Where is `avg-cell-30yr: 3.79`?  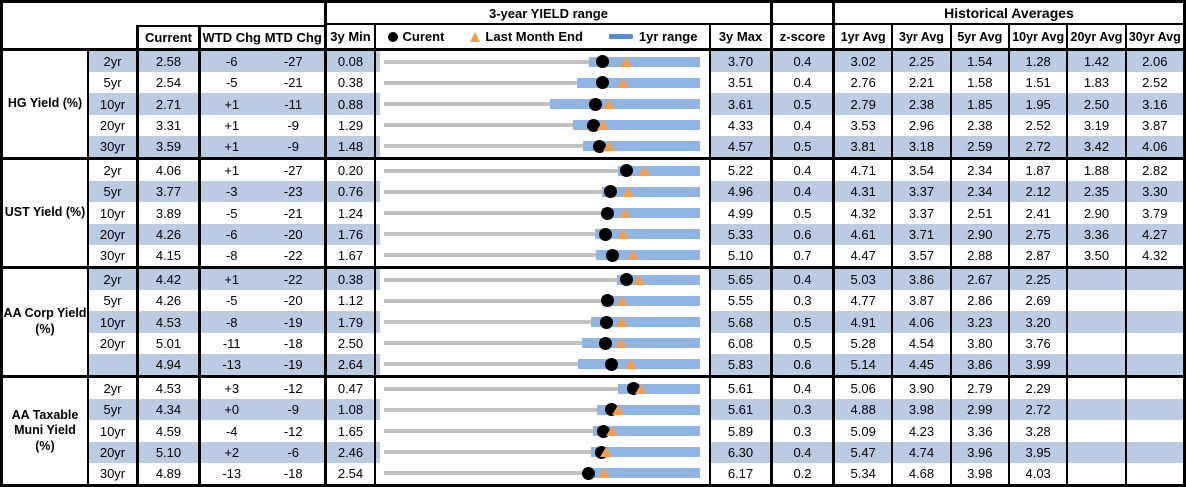 avg-cell-30yr: 3.79 is located at coordinates (1154, 213).